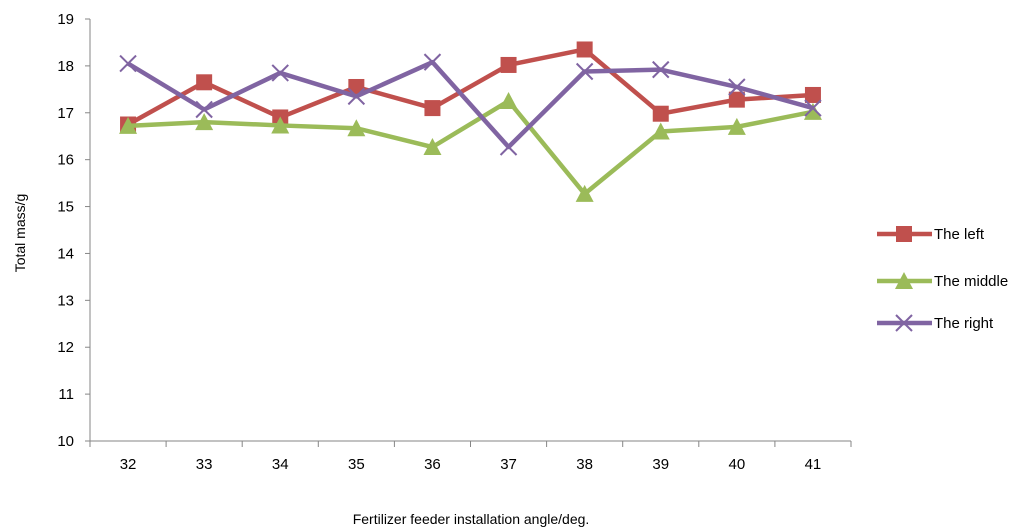  What do you see at coordinates (65, 66) in the screenshot?
I see `y-tick-label: 18` at bounding box center [65, 66].